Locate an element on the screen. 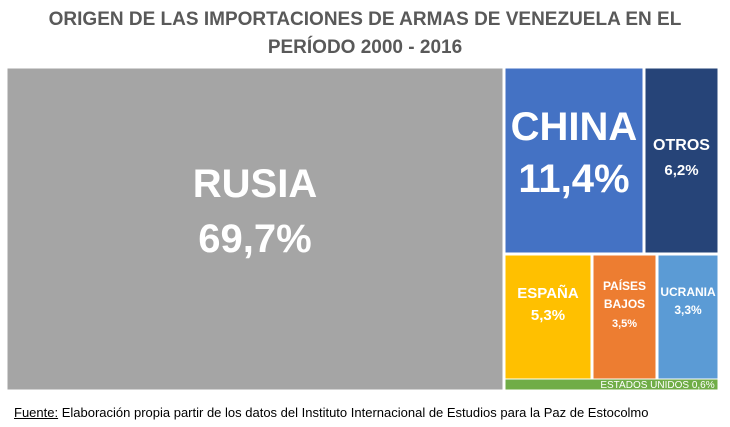 The height and width of the screenshot is (427, 730). treemap-label: PAÍSES is located at coordinates (624, 285).